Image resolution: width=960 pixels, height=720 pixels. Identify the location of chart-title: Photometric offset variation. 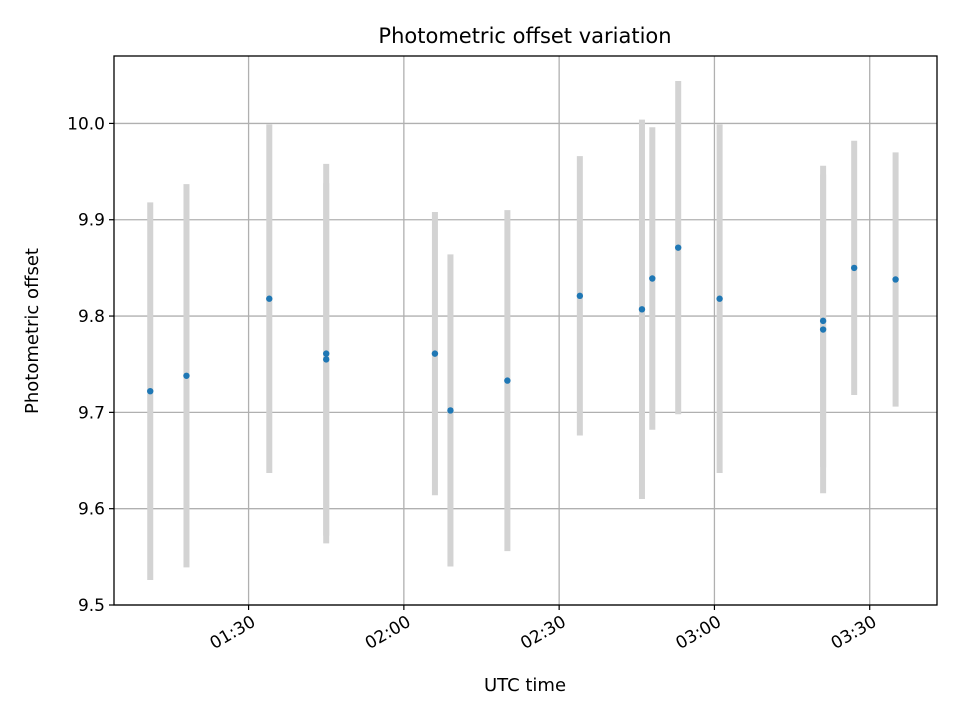
(524, 36).